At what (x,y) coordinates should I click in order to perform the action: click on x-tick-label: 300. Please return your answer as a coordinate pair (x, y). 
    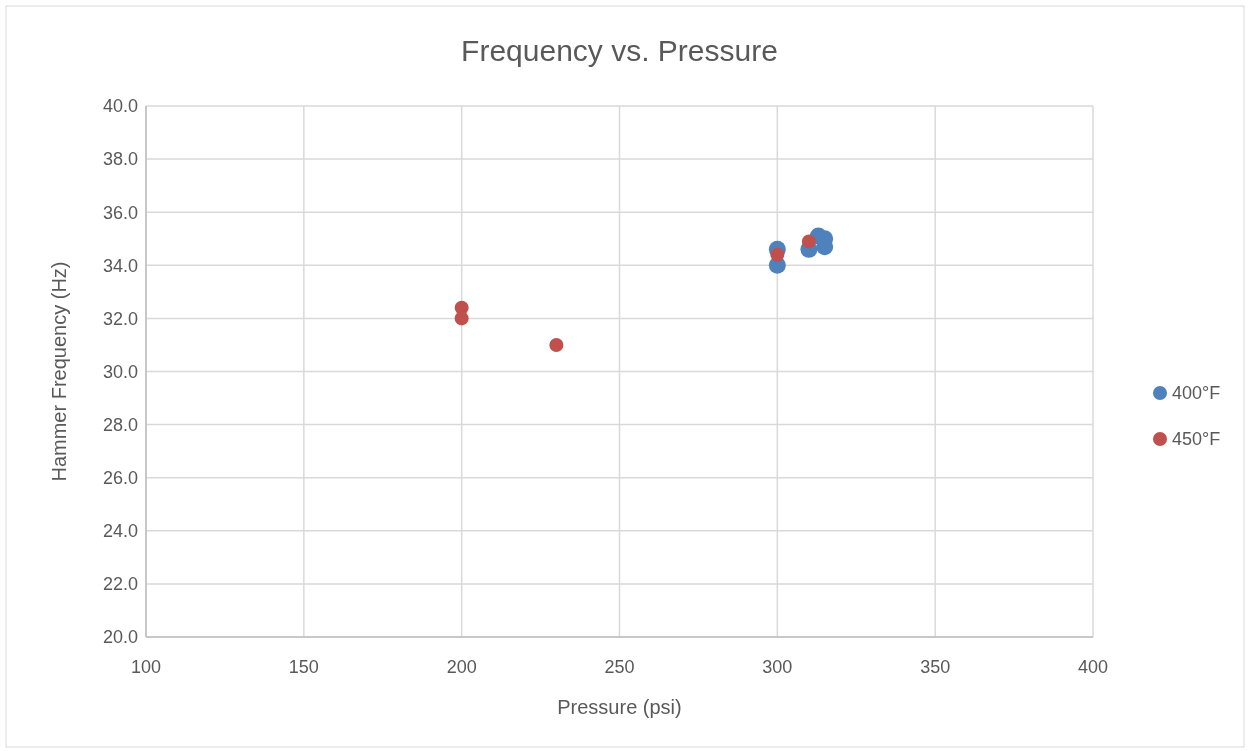
    Looking at the image, I should click on (777, 667).